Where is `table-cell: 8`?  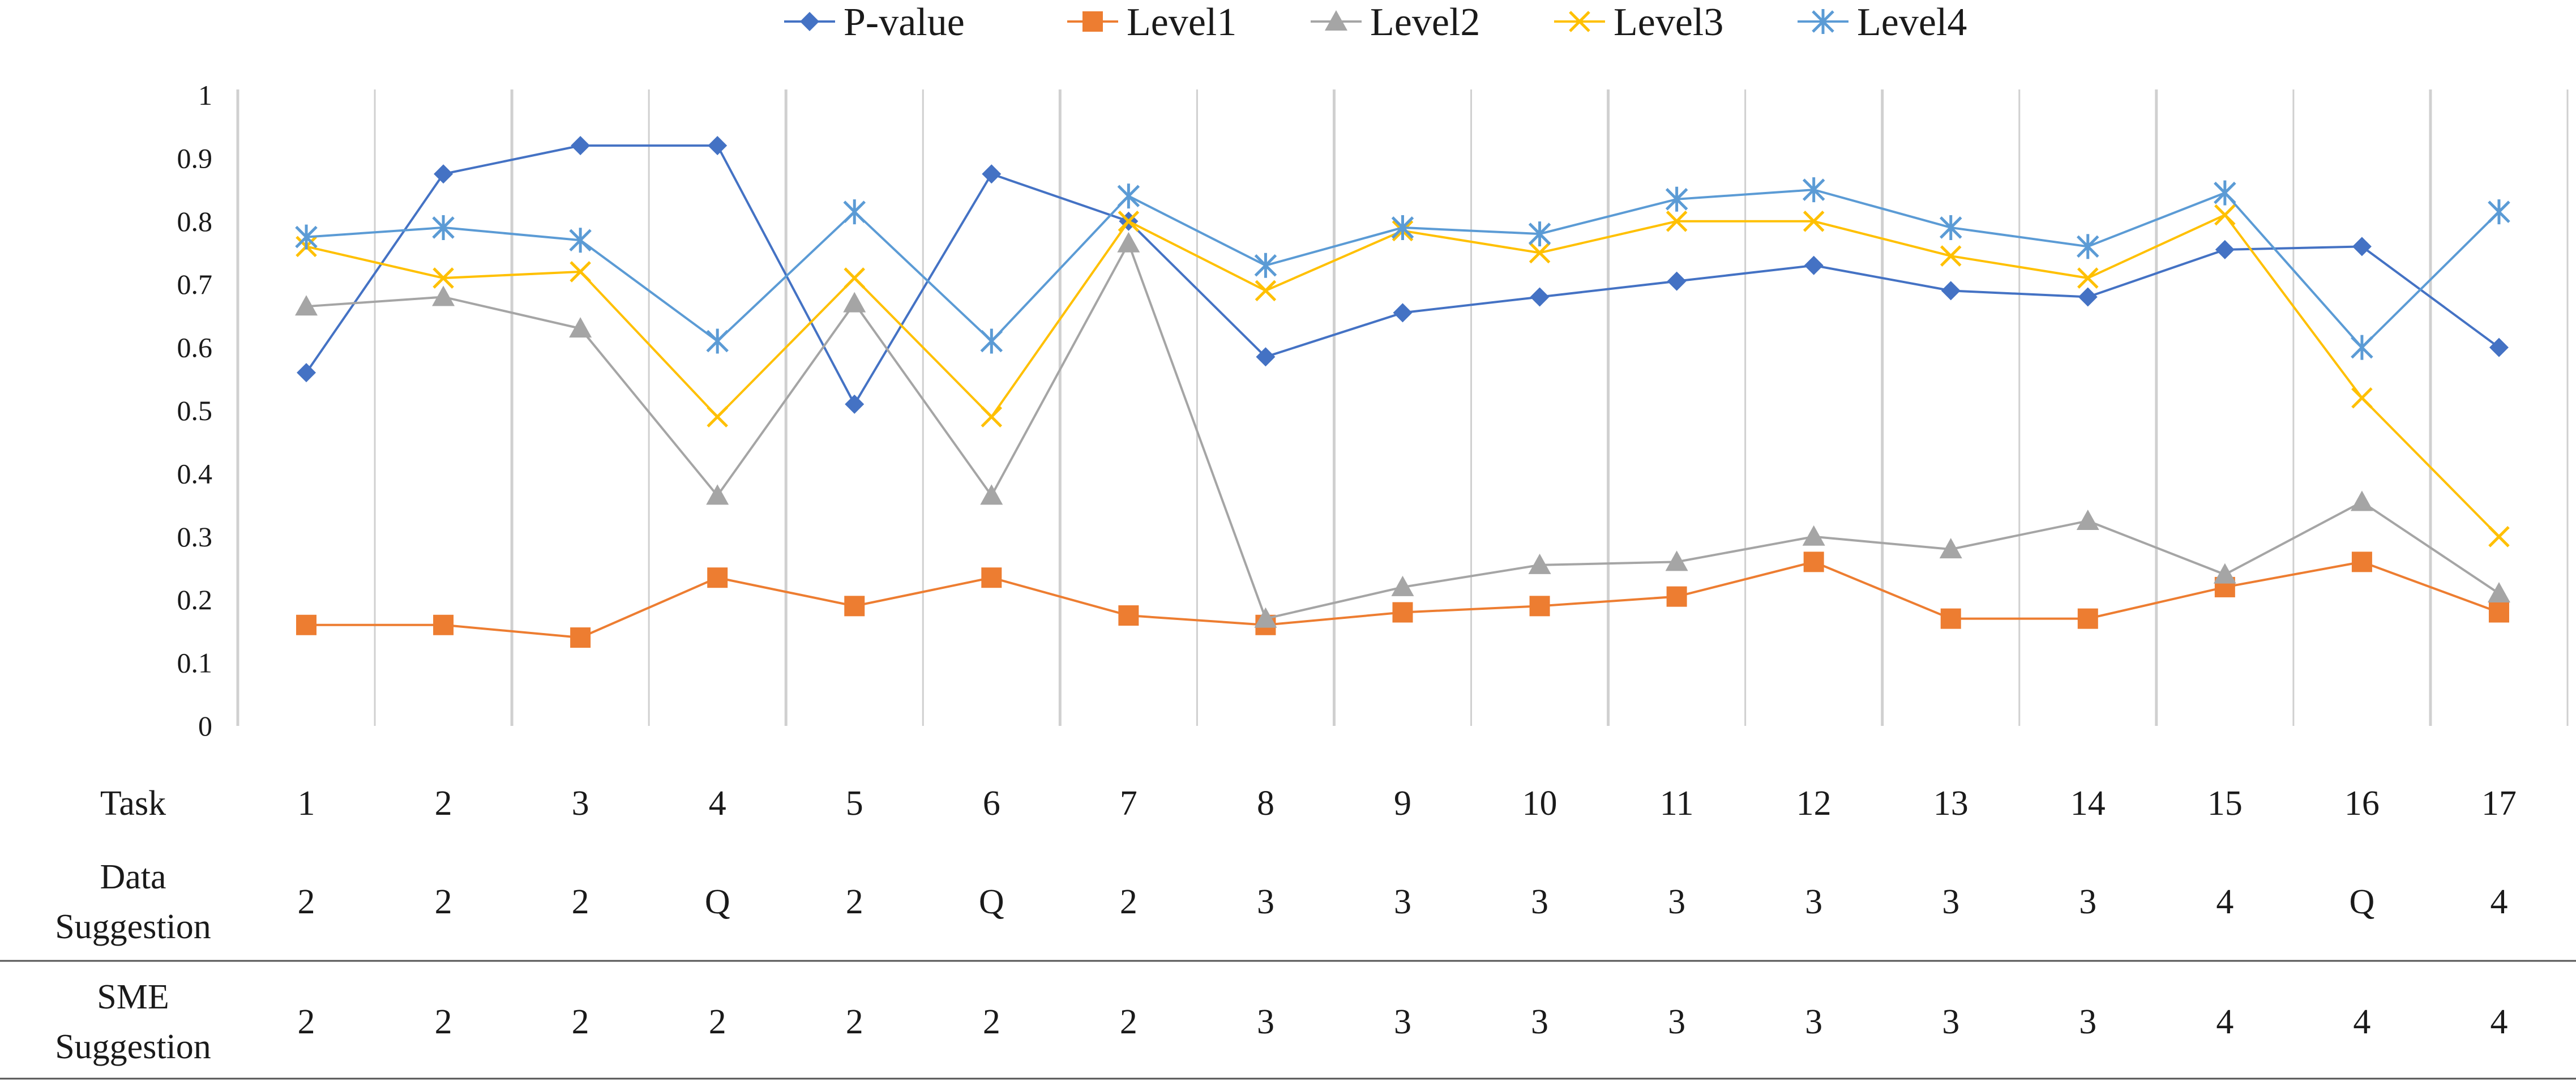
table-cell: 8 is located at coordinates (1265, 803).